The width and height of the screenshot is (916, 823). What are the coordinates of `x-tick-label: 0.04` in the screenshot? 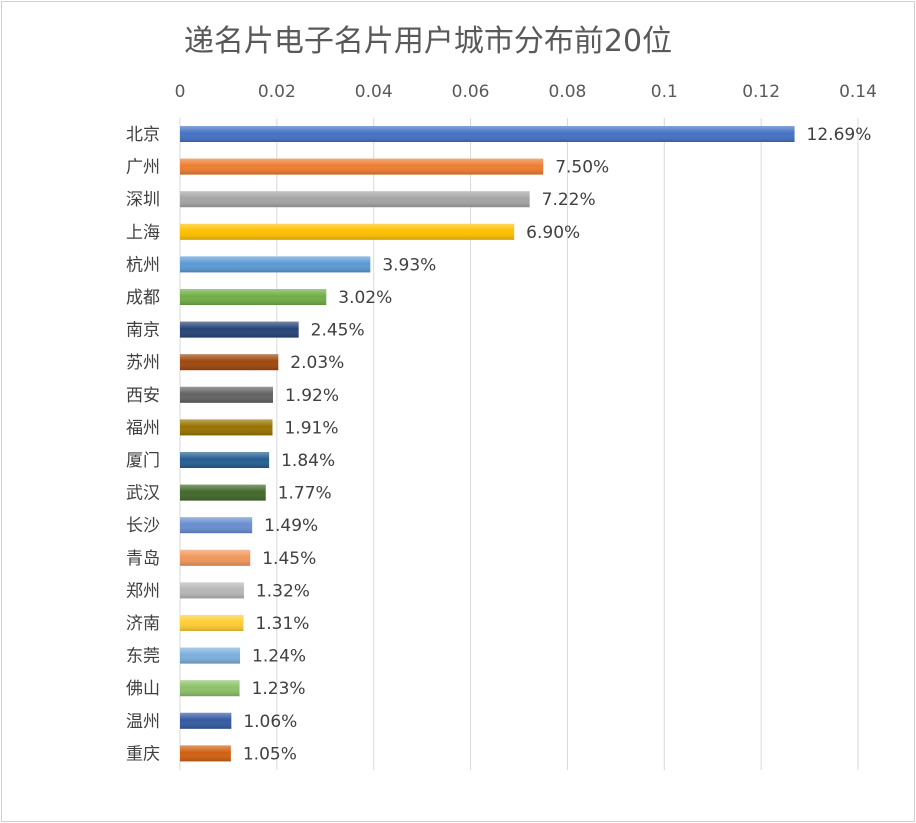 It's located at (374, 92).